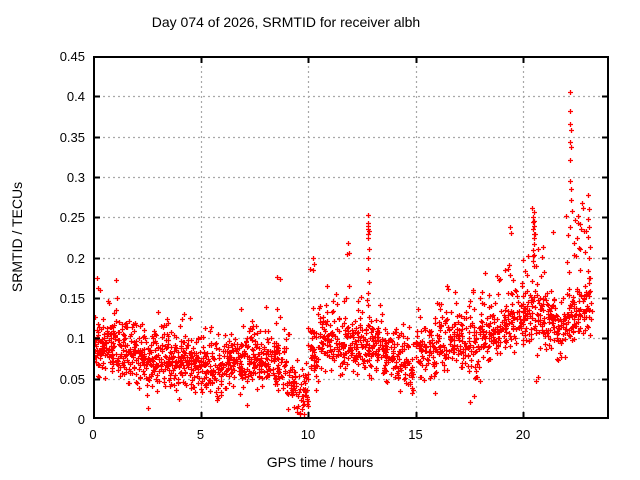 Image resolution: width=640 pixels, height=480 pixels. Describe the element at coordinates (72, 218) in the screenshot. I see `y-tick-label: 0.25` at that location.